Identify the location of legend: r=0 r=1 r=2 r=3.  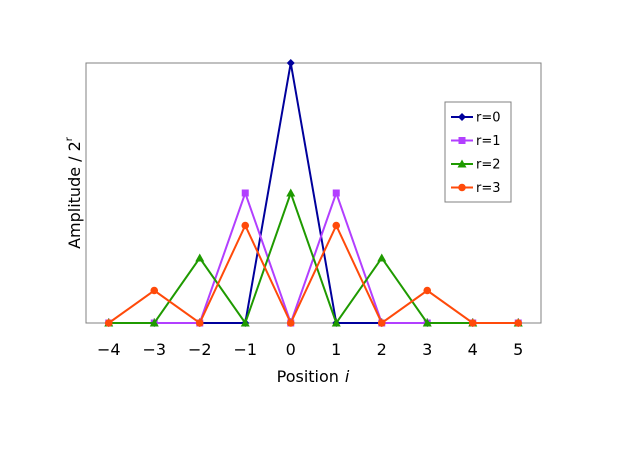
(478, 152).